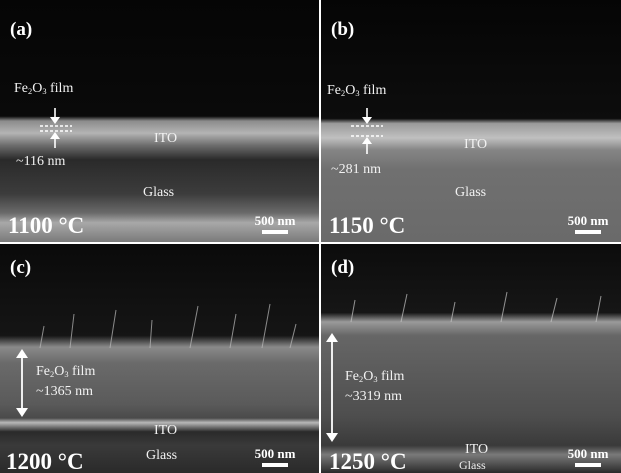 The width and height of the screenshot is (621, 473). What do you see at coordinates (373, 396) in the screenshot?
I see `thickness-label: ~3319 nm` at bounding box center [373, 396].